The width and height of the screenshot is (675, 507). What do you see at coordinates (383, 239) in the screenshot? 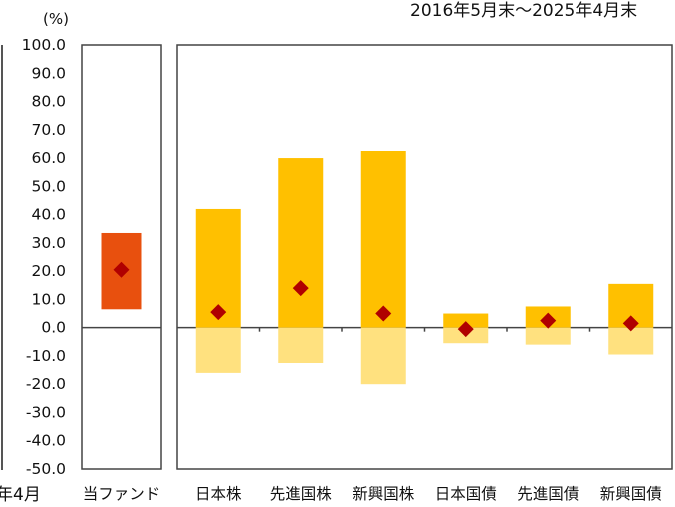
I see `bar-positive-新興国株` at bounding box center [383, 239].